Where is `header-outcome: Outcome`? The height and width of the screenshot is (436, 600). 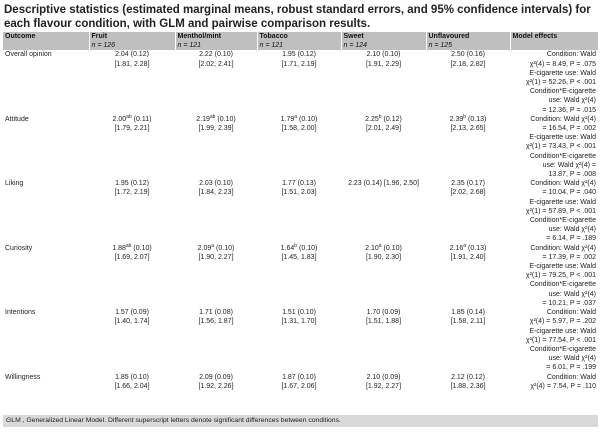
header-outcome: Outcome is located at coordinates (46, 41).